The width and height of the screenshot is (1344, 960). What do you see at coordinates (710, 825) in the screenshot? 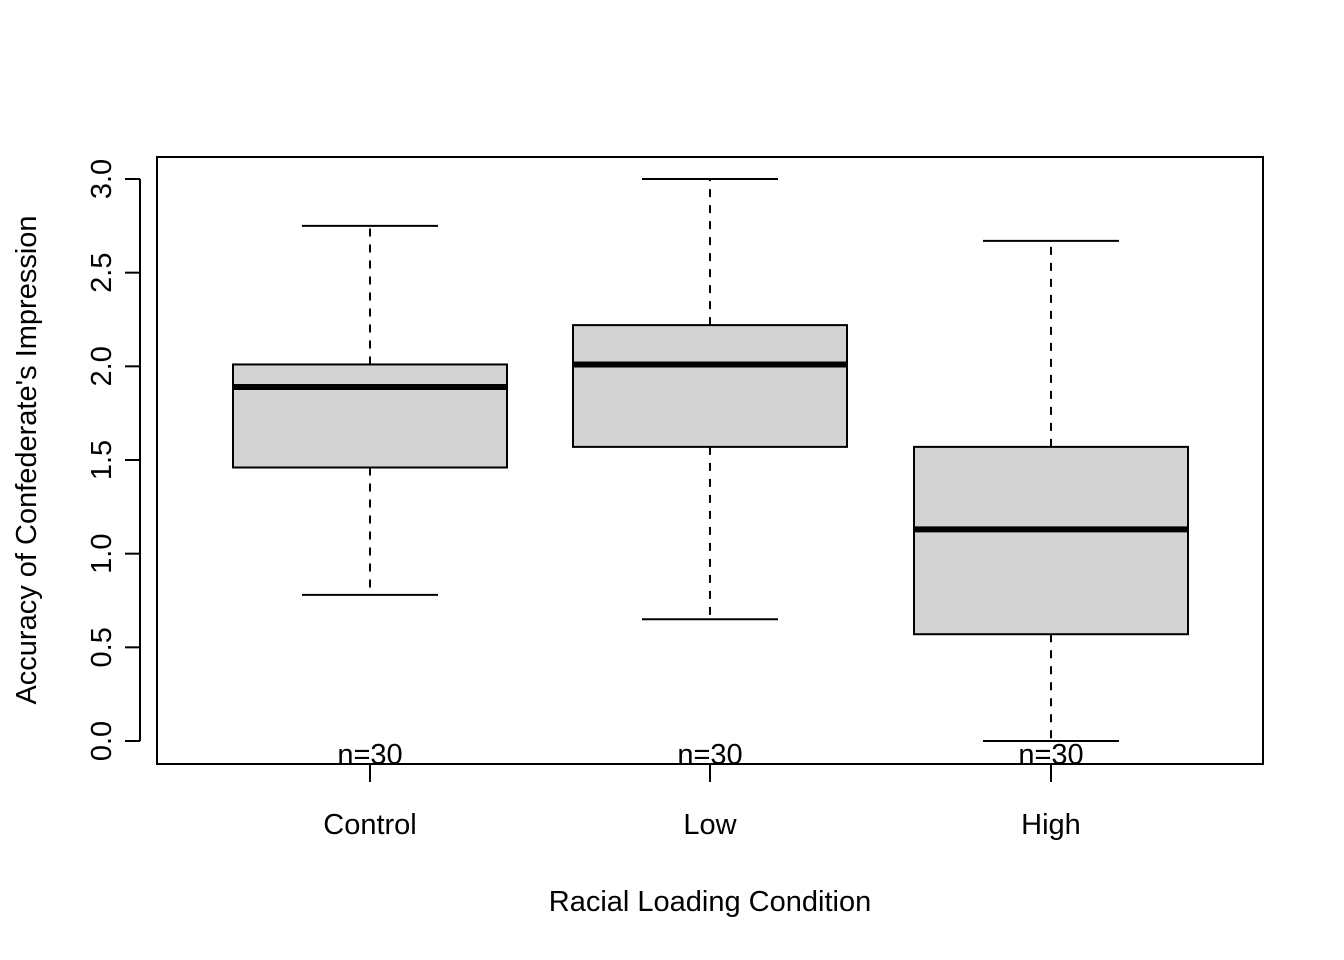
I see `x-tick-label: Low` at bounding box center [710, 825].